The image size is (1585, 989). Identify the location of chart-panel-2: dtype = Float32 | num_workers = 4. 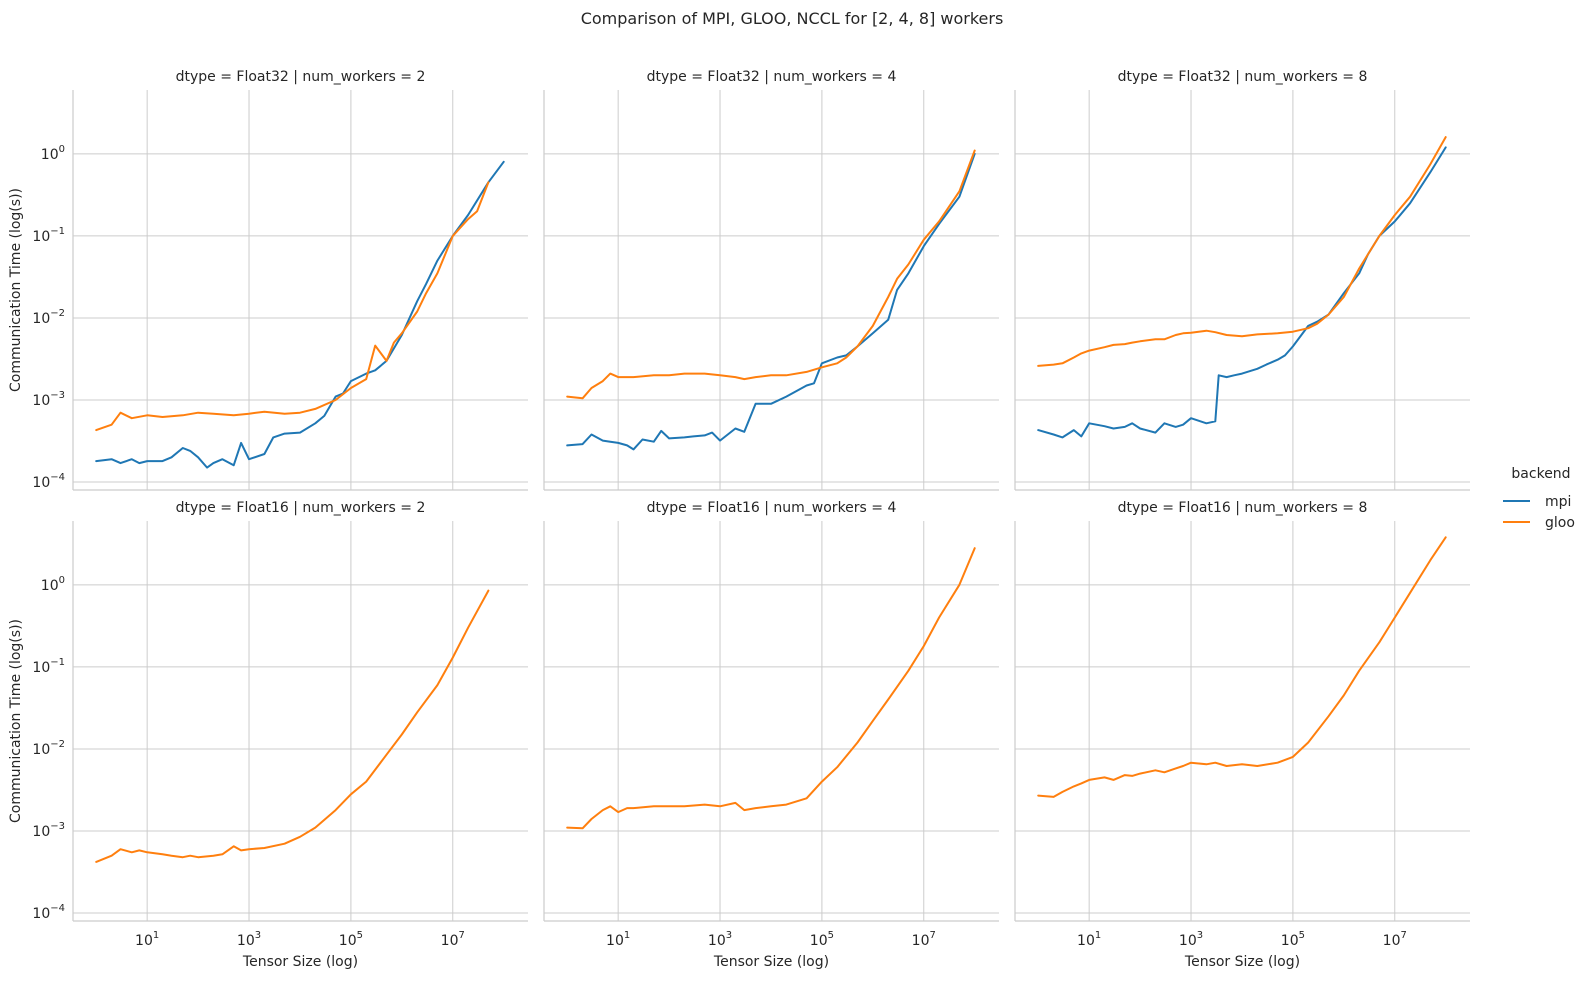
(771, 280).